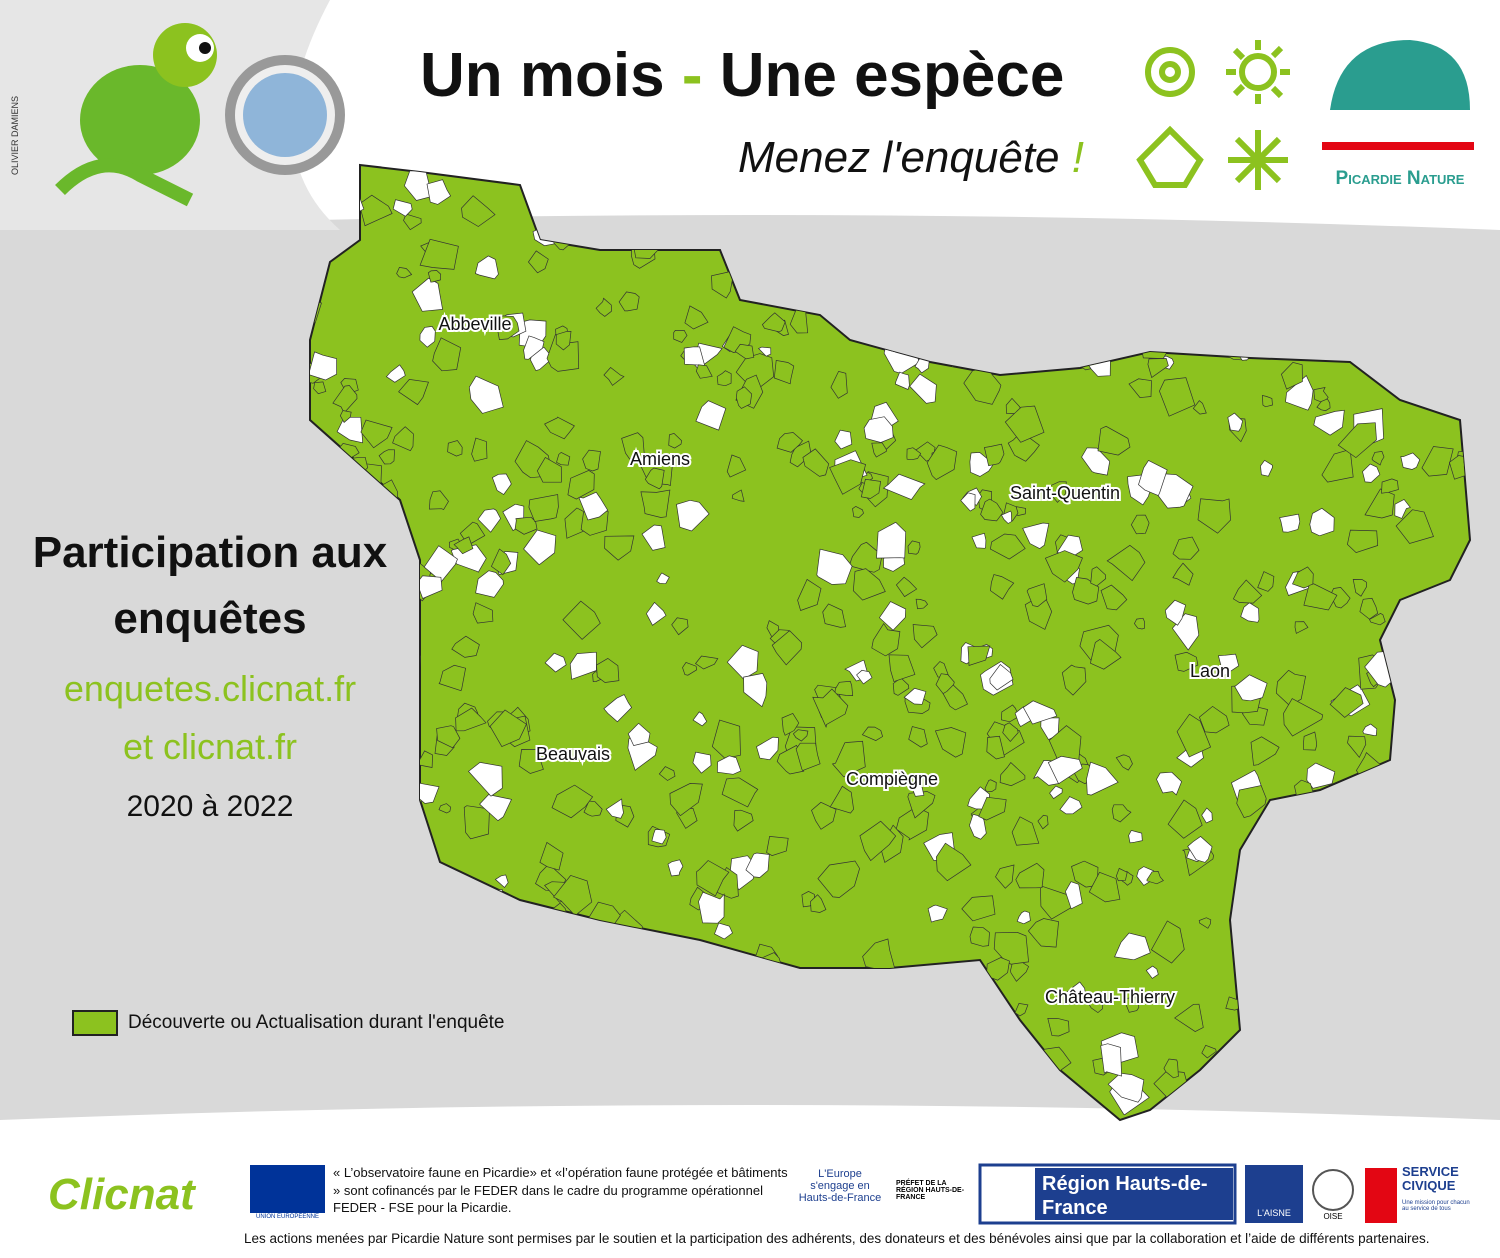 The width and height of the screenshot is (1500, 1258). What do you see at coordinates (1077, 157) in the screenshot?
I see `subtitle-mark: !` at bounding box center [1077, 157].